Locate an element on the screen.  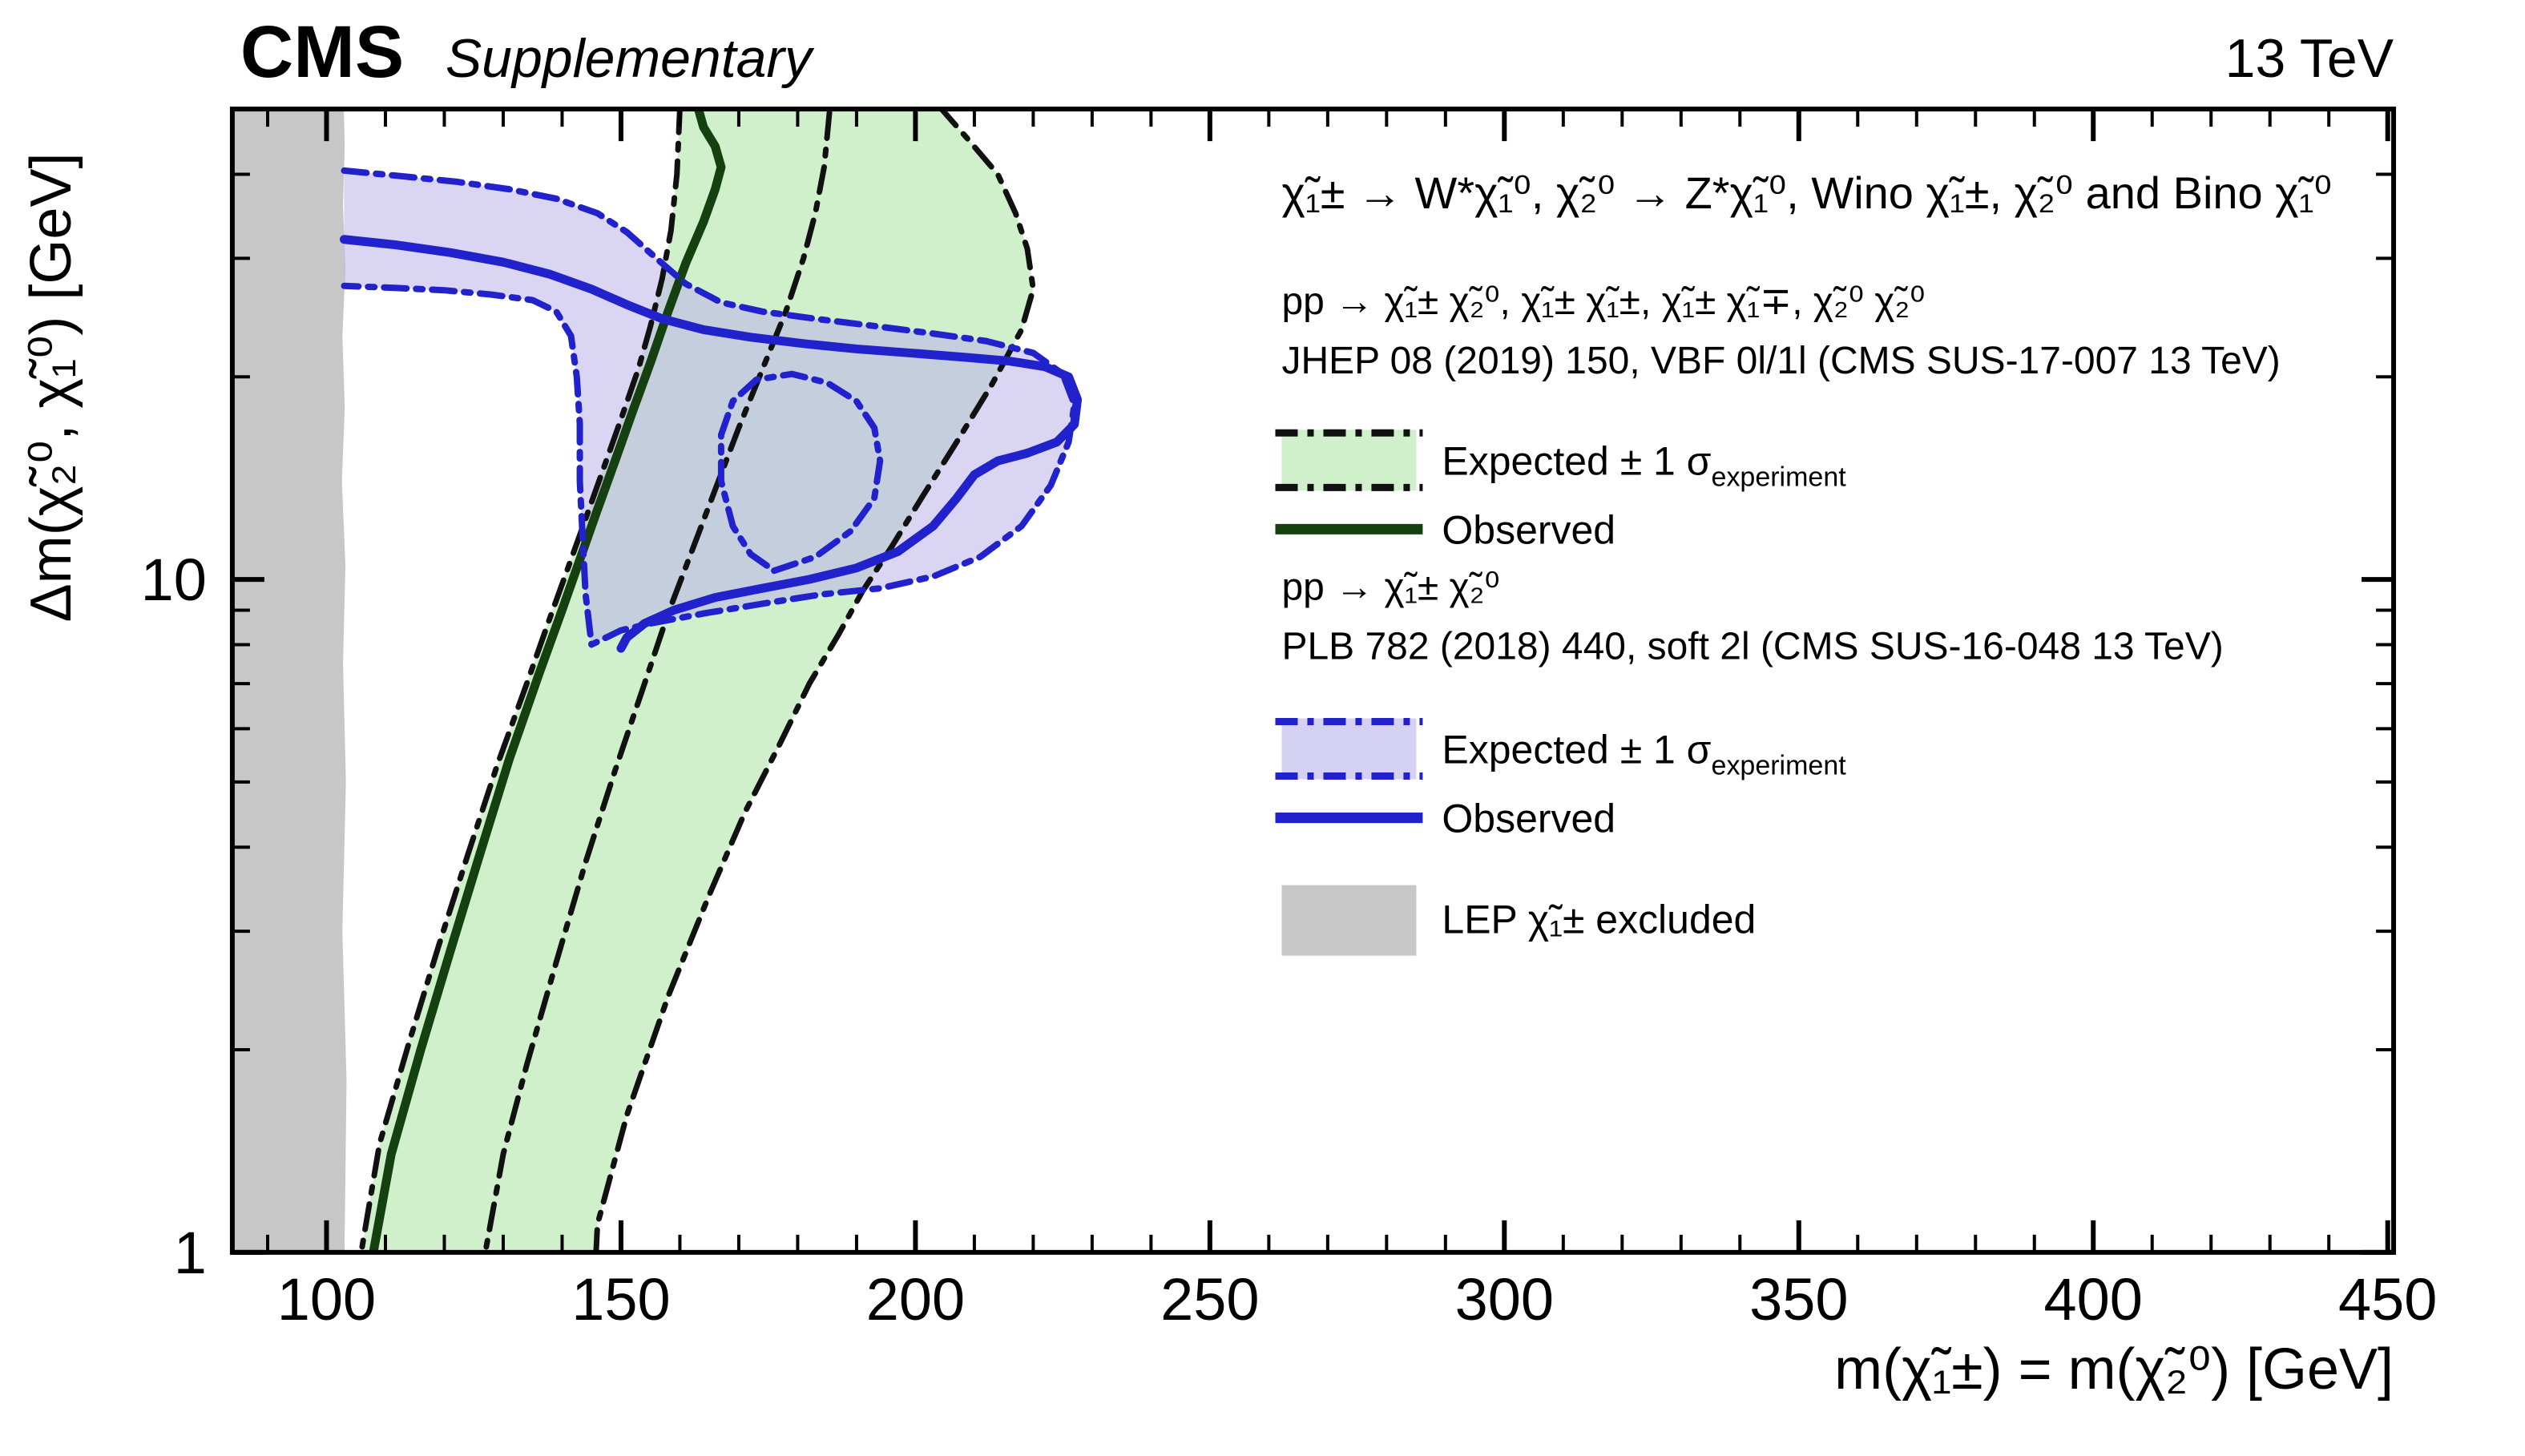
soft2l-expected-band-swatch is located at coordinates (1349, 749).